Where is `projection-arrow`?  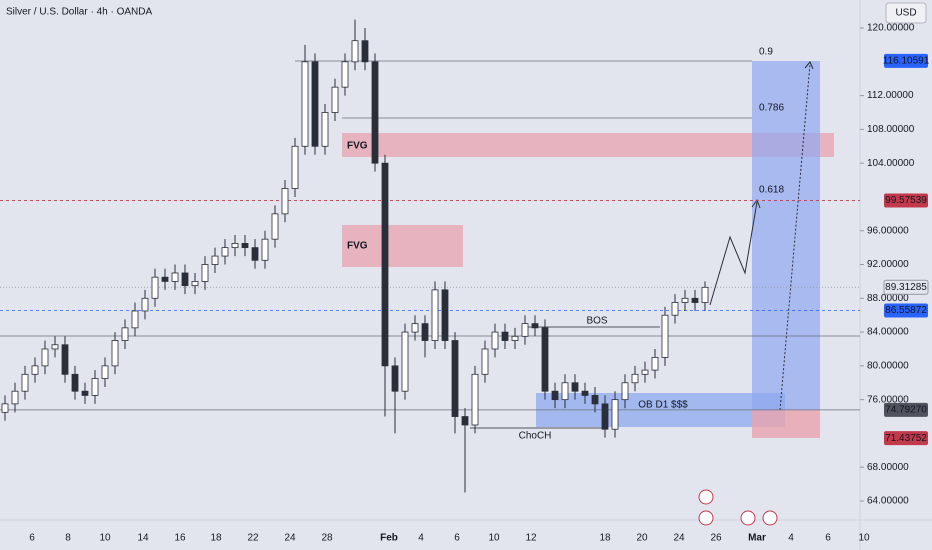
projection-arrow is located at coordinates (756, 203).